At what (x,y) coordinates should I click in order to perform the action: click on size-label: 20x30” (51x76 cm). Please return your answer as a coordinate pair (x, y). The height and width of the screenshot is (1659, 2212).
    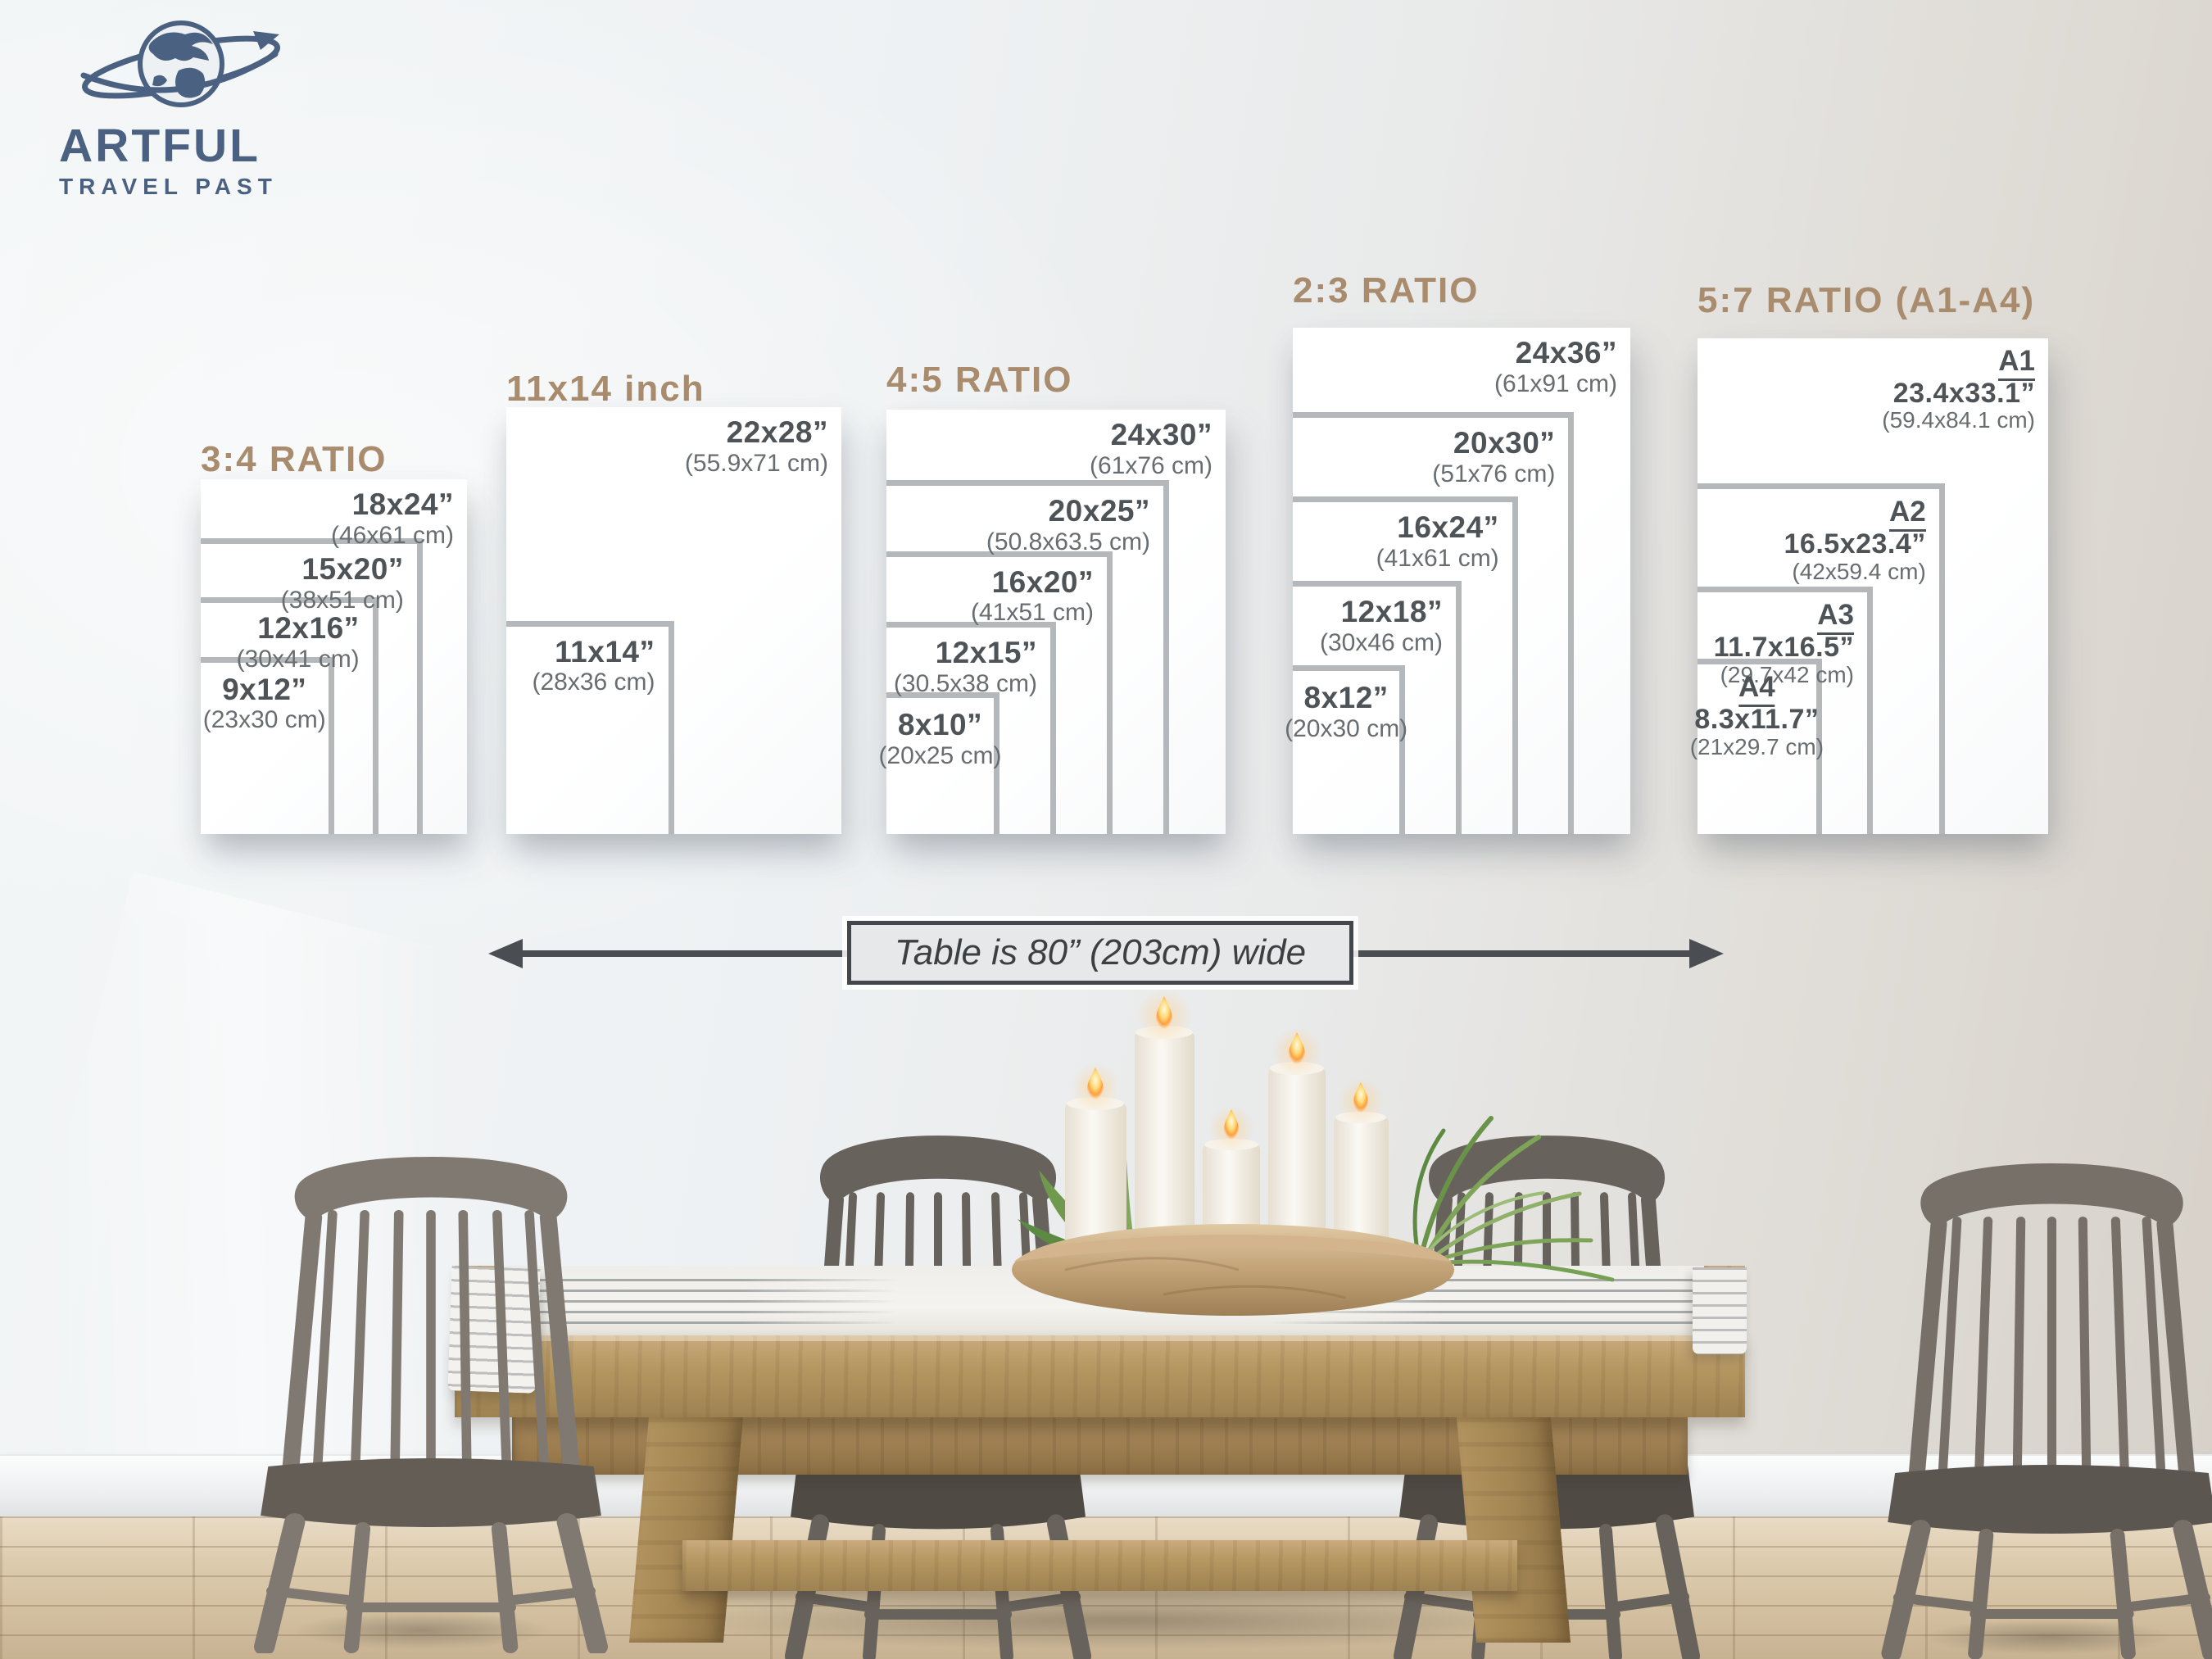
    Looking at the image, I should click on (1493, 457).